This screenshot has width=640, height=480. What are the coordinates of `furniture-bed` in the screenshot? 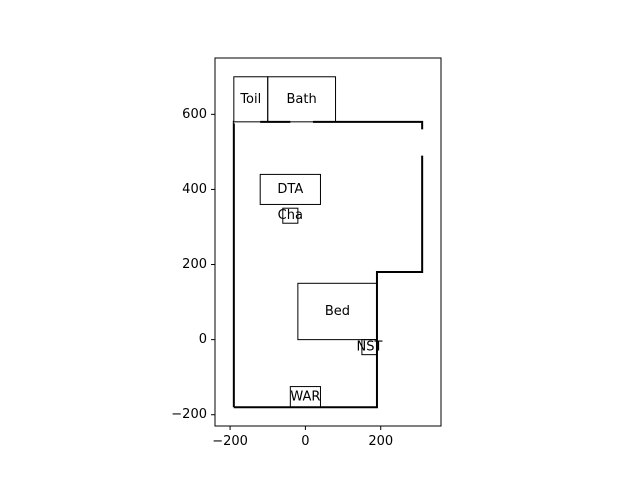 It's located at (337, 311).